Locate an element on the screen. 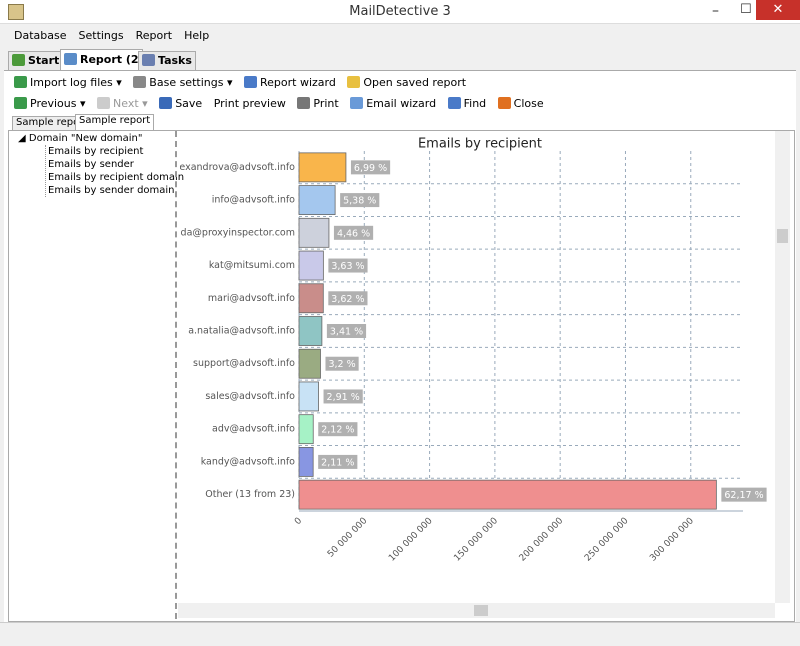 Image resolution: width=800 pixels, height=646 pixels. menu-item: Database is located at coordinates (40, 35).